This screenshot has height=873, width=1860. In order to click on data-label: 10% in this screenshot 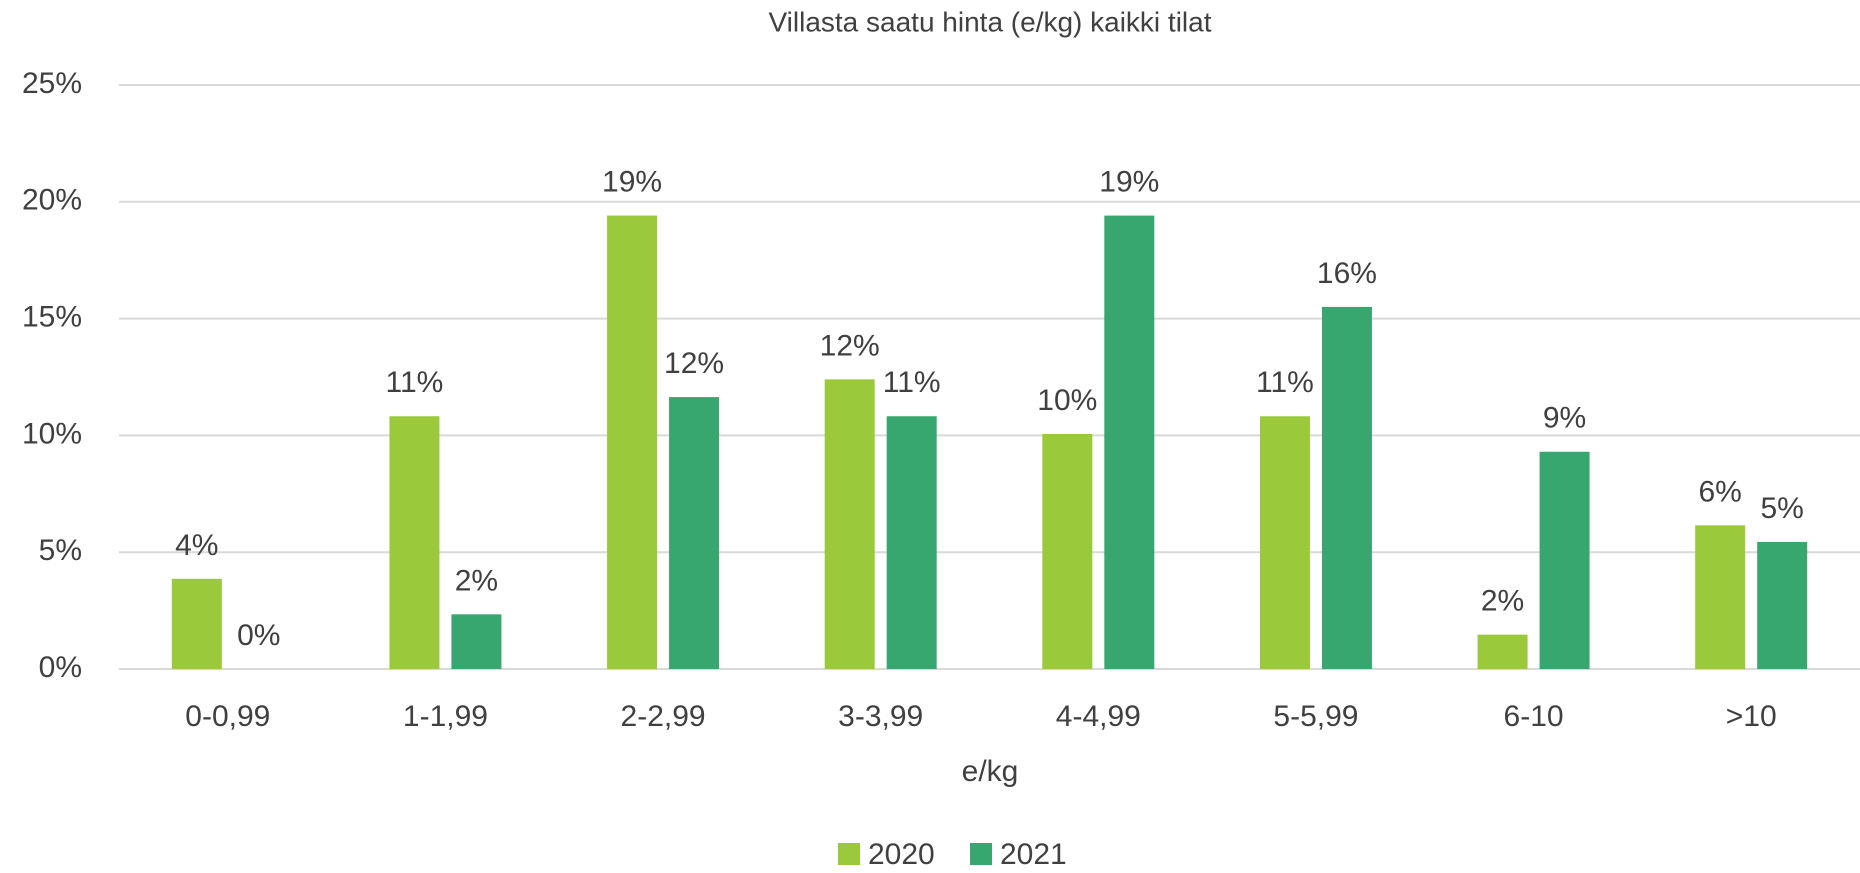, I will do `click(1067, 400)`.